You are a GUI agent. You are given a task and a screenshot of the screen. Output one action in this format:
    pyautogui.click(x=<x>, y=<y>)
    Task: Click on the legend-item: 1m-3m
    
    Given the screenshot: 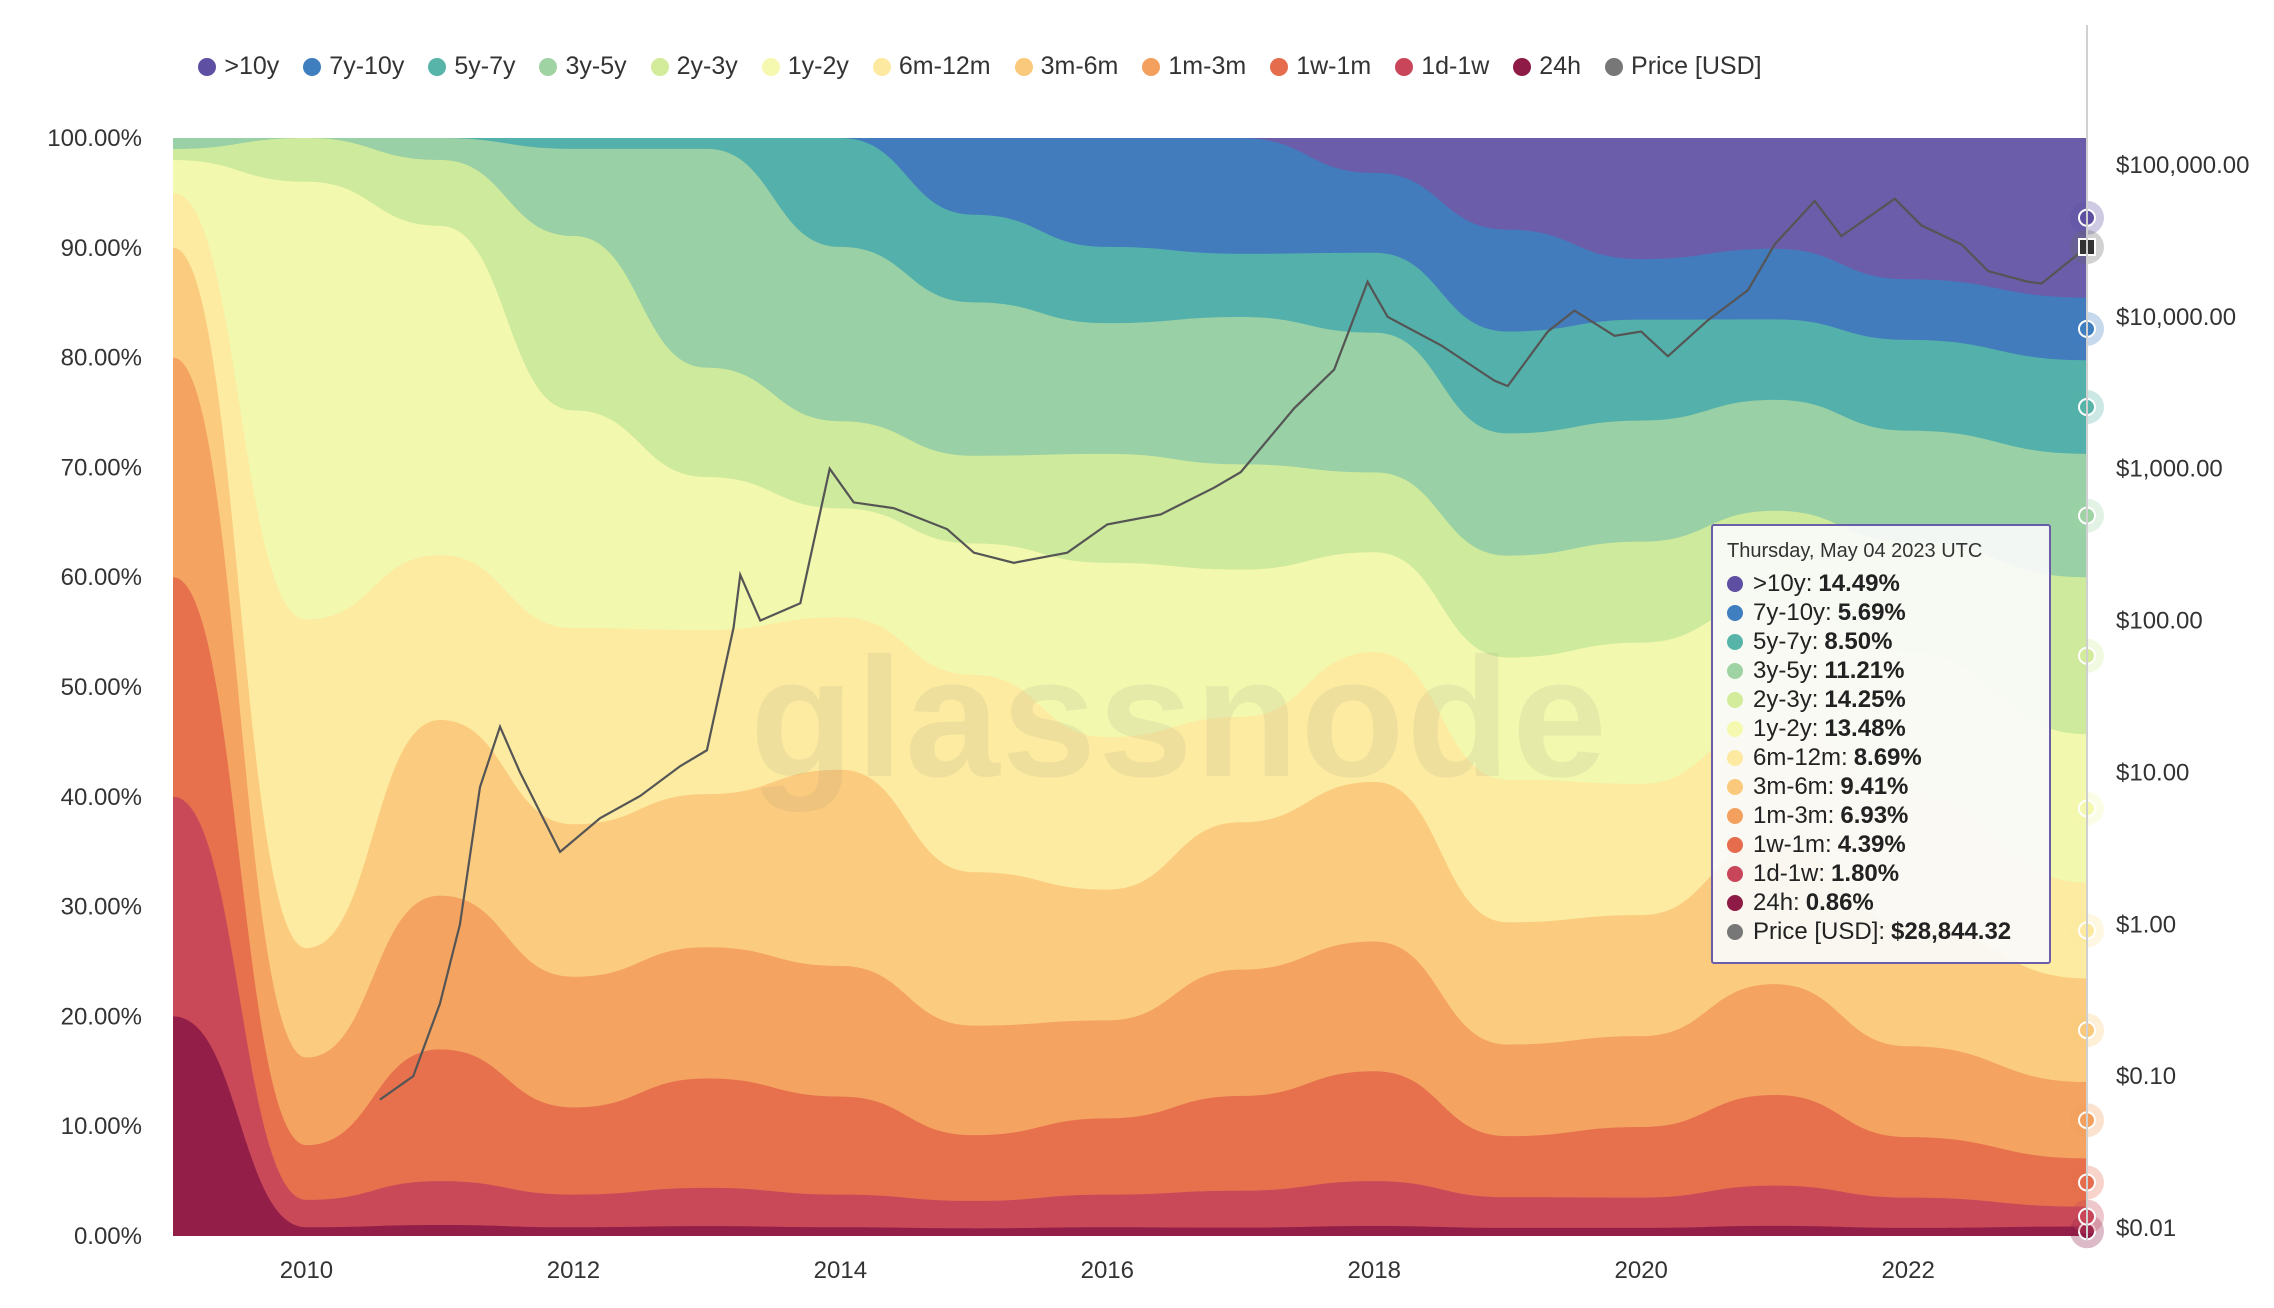 What is the action you would take?
    pyautogui.click(x=1194, y=66)
    